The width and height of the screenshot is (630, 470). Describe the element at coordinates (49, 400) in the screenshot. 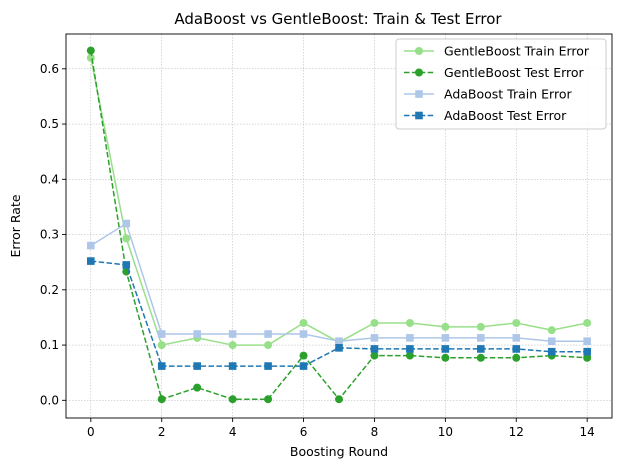

I see `y-tick-label: 0.0` at that location.